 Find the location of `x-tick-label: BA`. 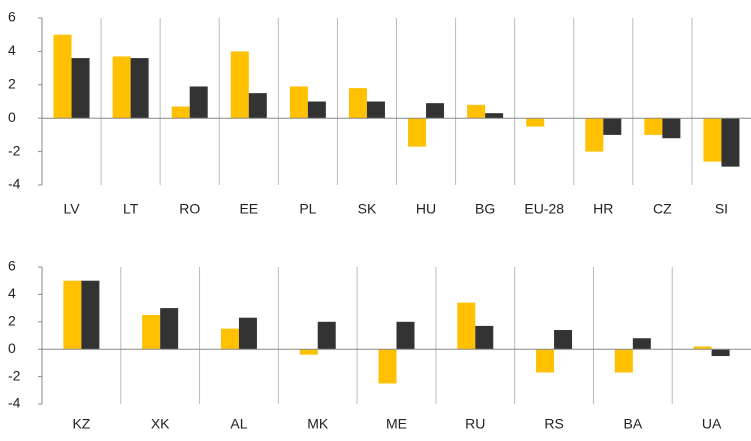

x-tick-label: BA is located at coordinates (632, 424).